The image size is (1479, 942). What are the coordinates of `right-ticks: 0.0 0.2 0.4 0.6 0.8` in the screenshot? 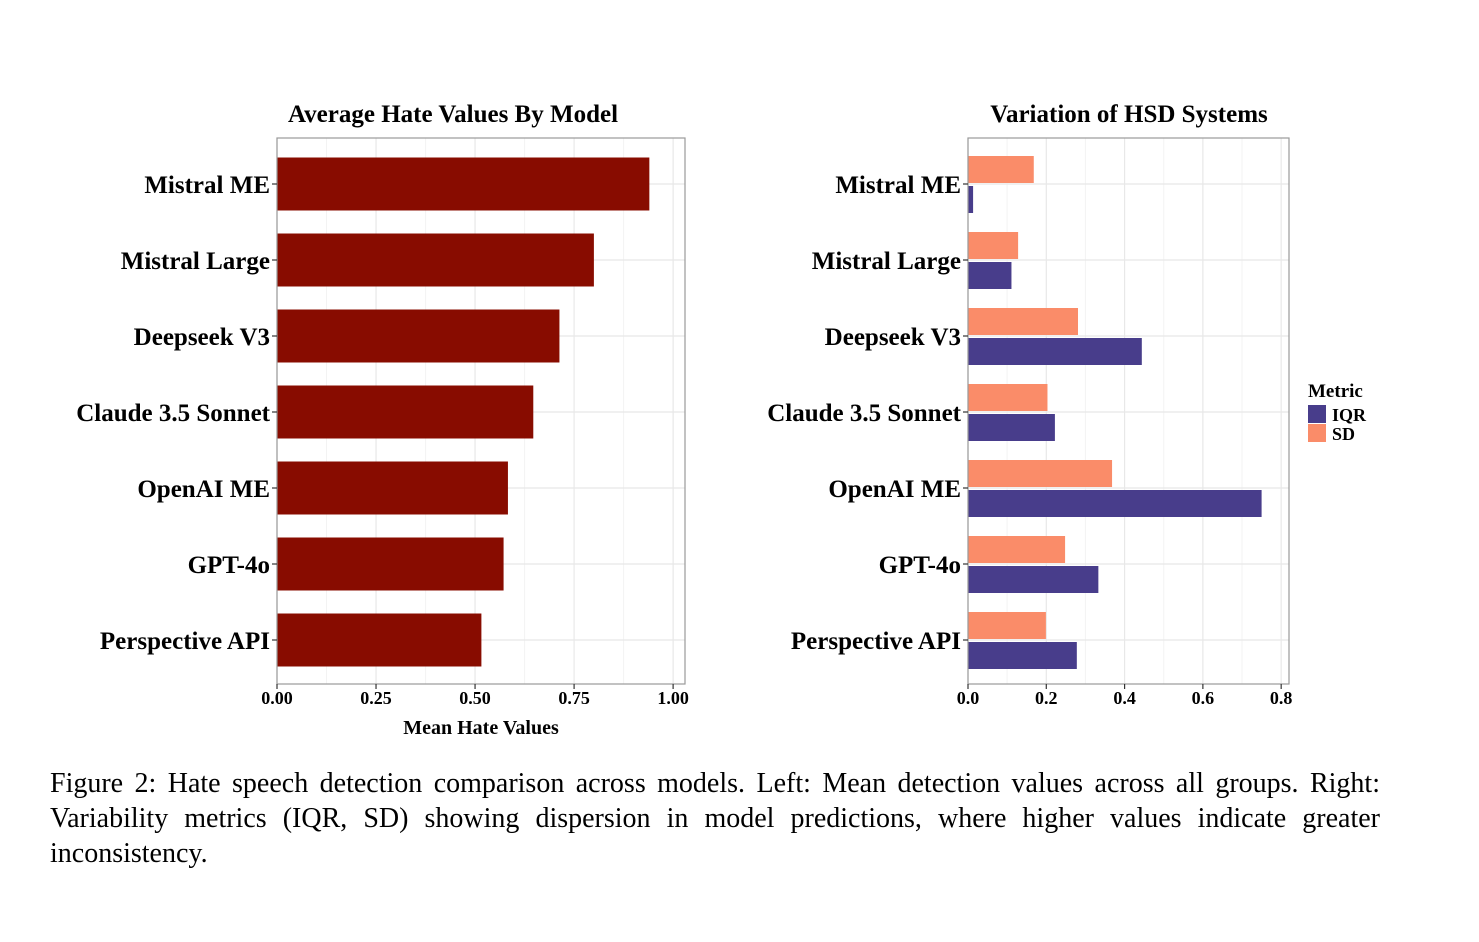 It's located at (1125, 445).